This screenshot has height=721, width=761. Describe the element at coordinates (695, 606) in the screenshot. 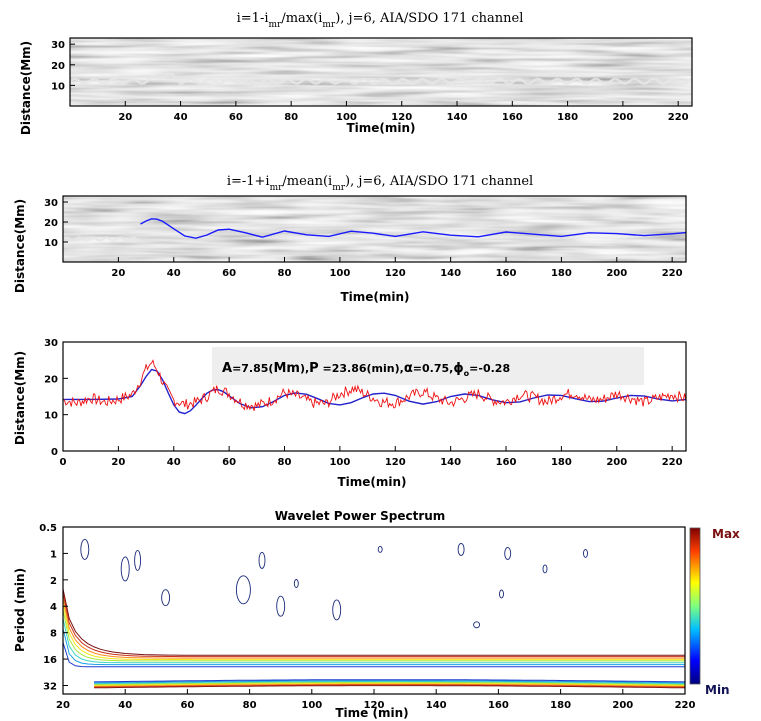

I see `colorbar` at that location.